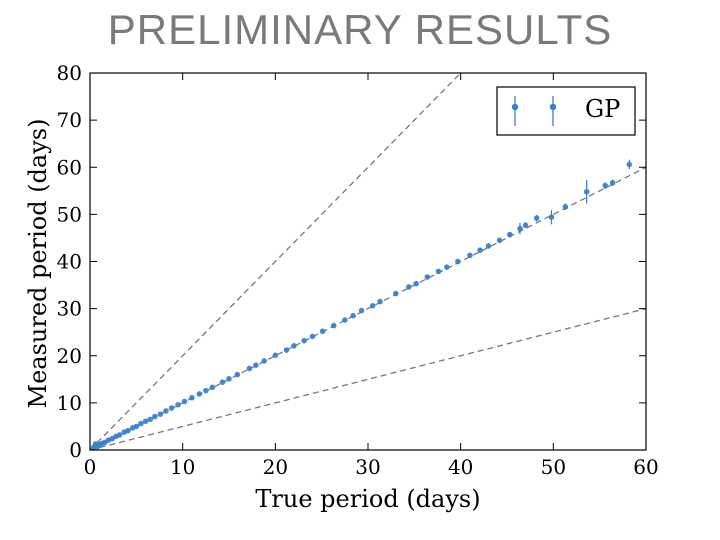 The height and width of the screenshot is (540, 720). What do you see at coordinates (460, 467) in the screenshot?
I see `x-tick-label: 40` at bounding box center [460, 467].